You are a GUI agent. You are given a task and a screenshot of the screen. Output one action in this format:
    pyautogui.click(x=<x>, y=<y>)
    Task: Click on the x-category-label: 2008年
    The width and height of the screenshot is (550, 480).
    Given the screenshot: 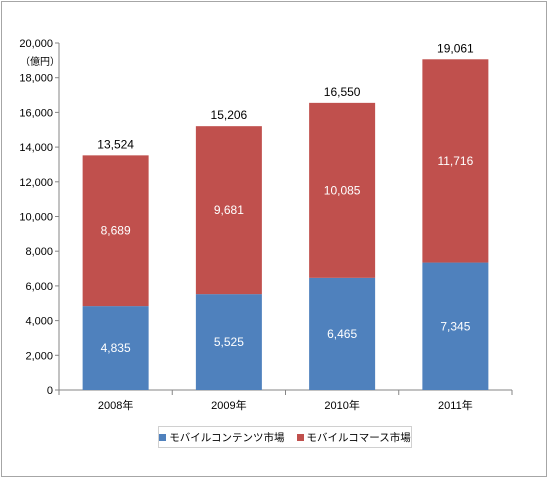 What is the action you would take?
    pyautogui.click(x=115, y=405)
    